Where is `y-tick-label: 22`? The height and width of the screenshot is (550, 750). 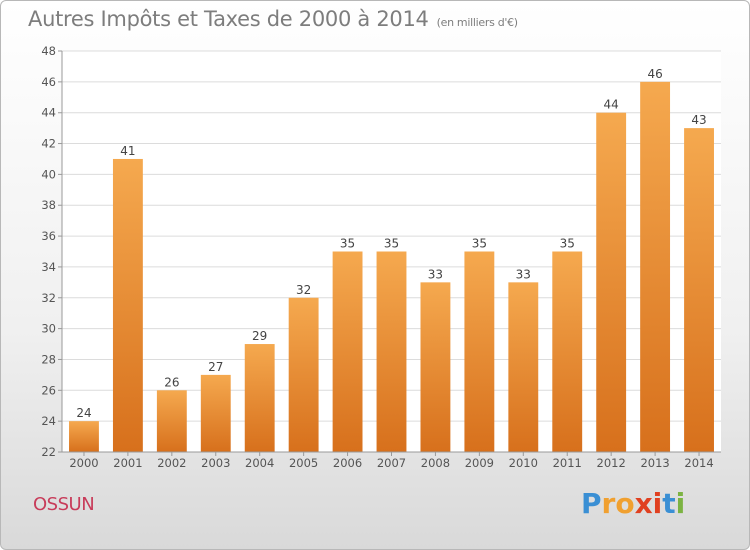 y-tick-label: 22 is located at coordinates (48, 452).